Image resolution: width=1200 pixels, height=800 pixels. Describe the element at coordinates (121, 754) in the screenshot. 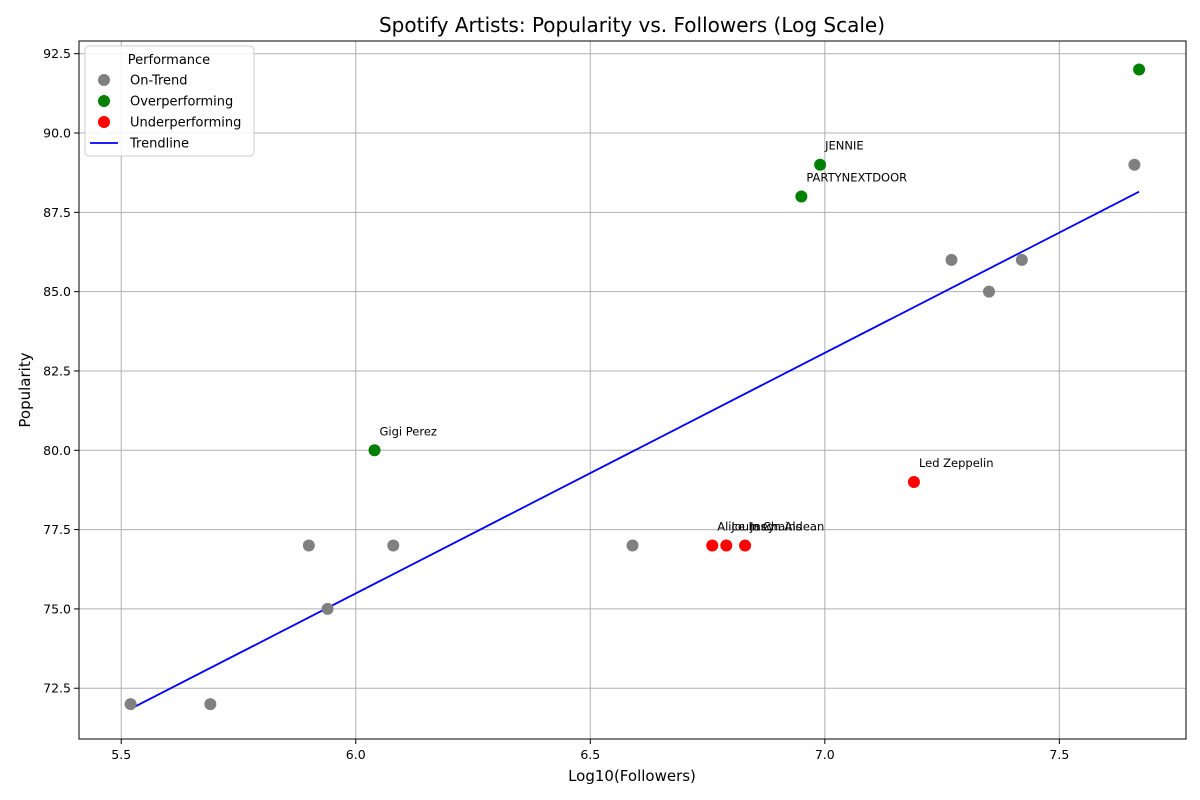

I see `x-tick-label: 5.5` at that location.